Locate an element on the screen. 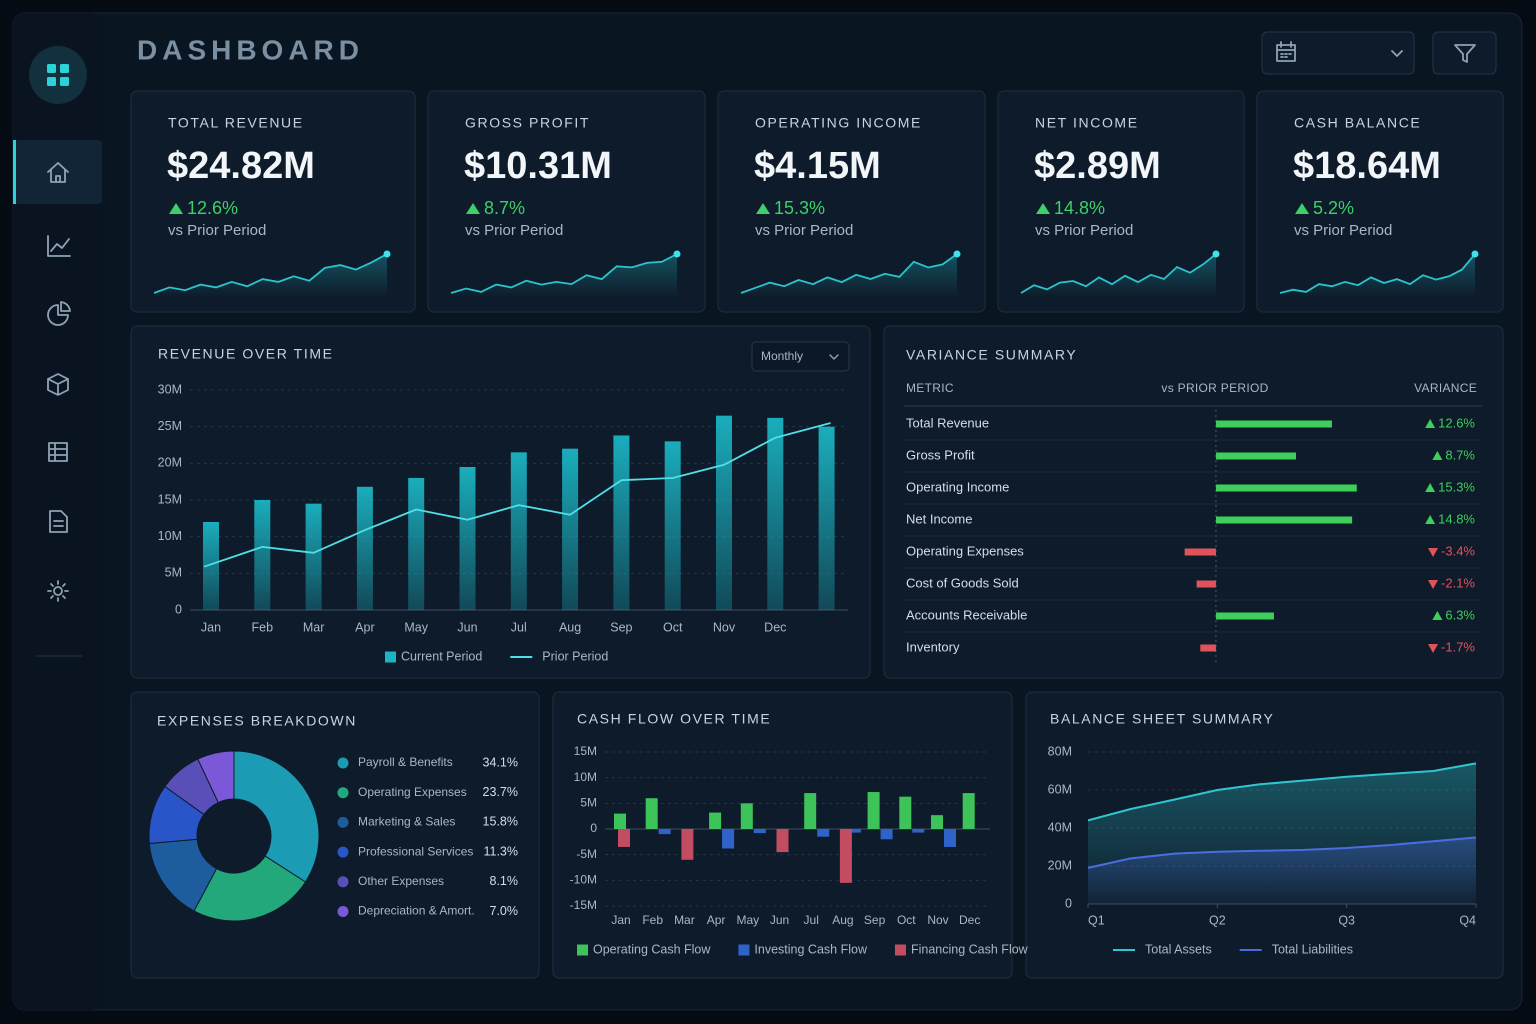  row-label: Accounts Receivable is located at coordinates (966, 614).